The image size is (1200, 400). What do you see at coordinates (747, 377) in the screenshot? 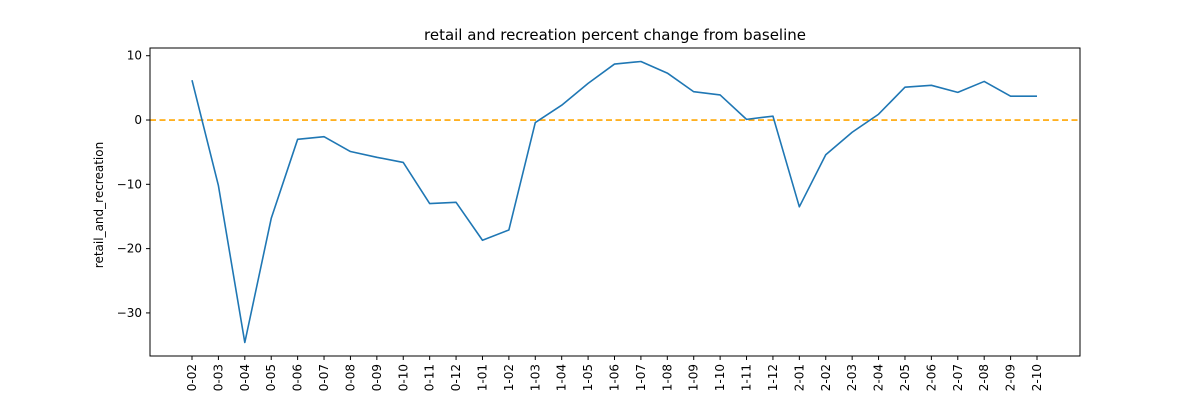
I see `x-tick-label: 1-11` at bounding box center [747, 377].